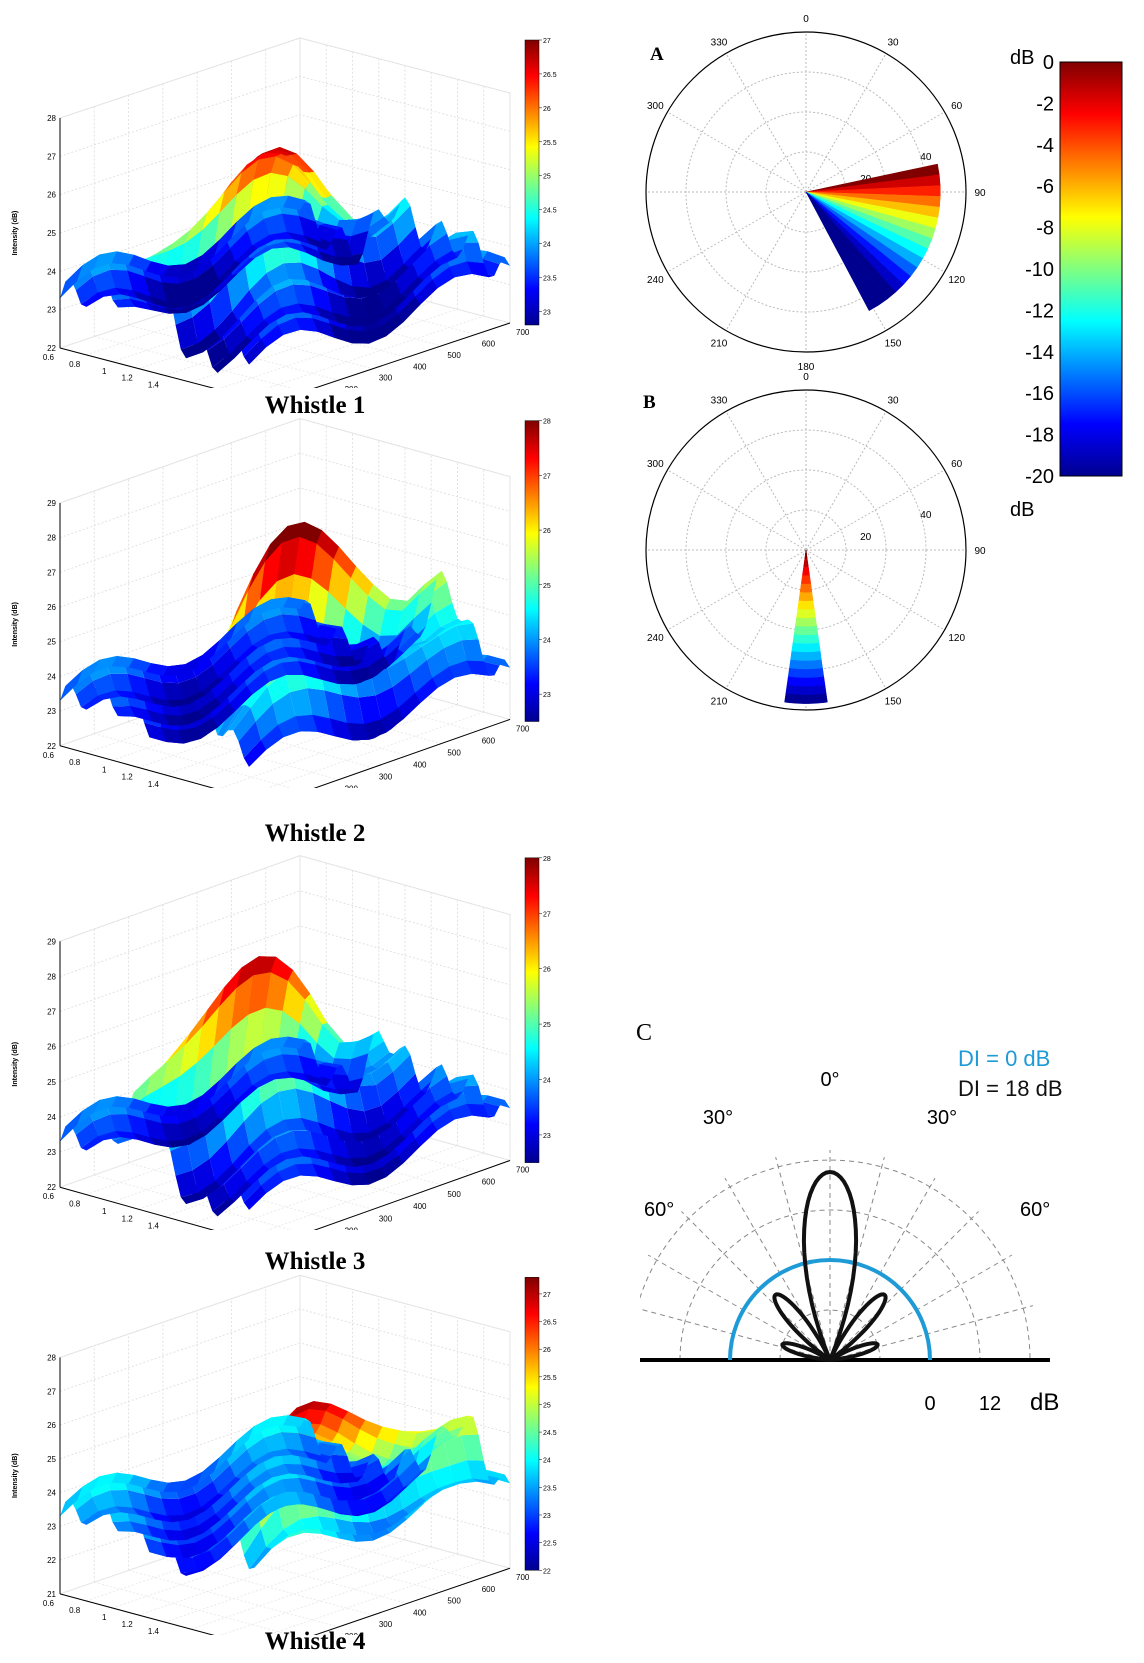 Image resolution: width=1144 pixels, height=1663 pixels. Describe the element at coordinates (547, 1136) in the screenshot. I see `colorbar-tick-label: 23` at that location.